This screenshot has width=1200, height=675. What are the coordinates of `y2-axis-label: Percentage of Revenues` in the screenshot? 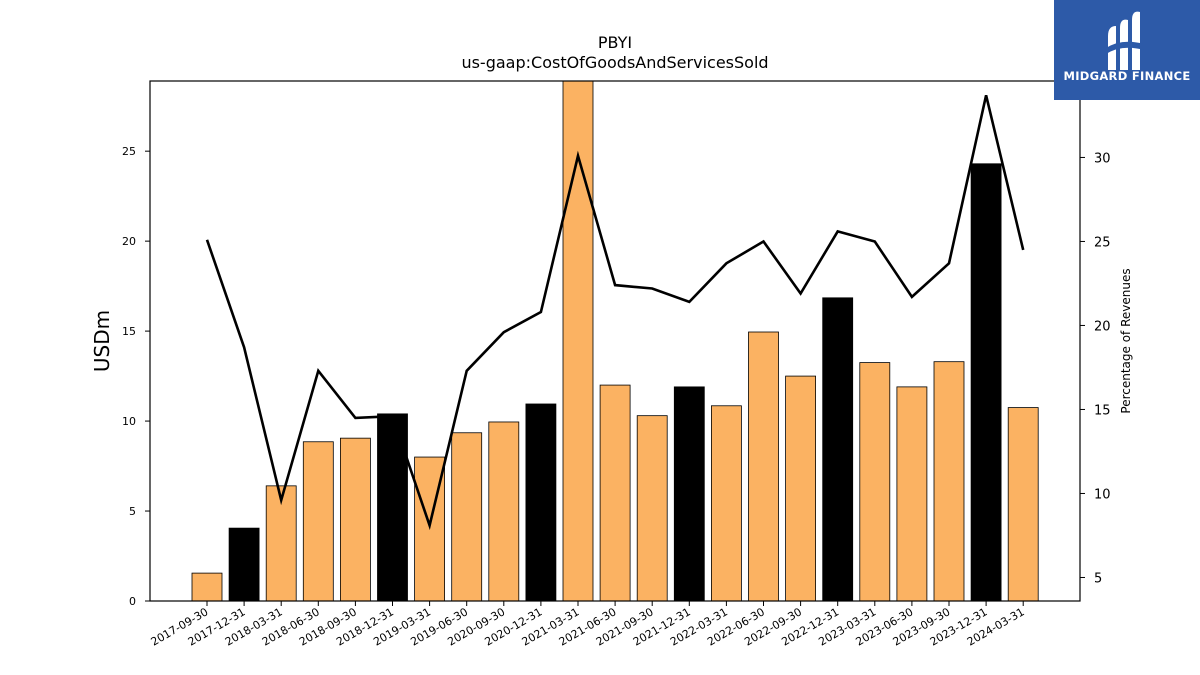 It's located at (1126, 340).